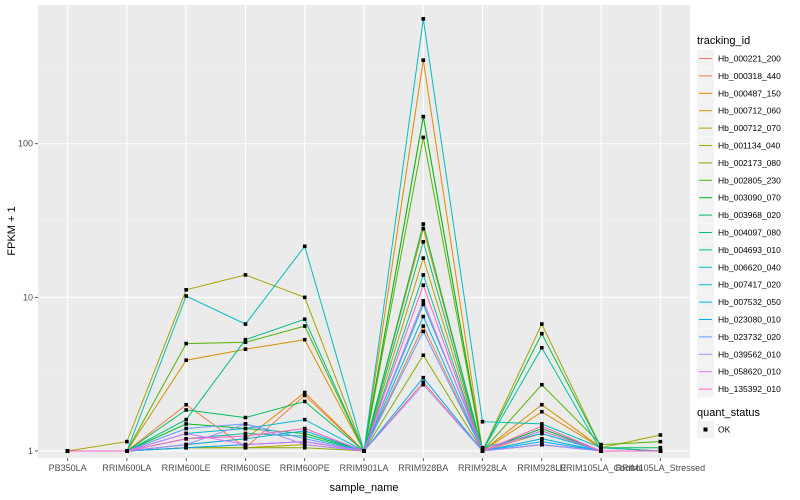  What do you see at coordinates (749, 372) in the screenshot?
I see `legend-label: Hb_058620_010` at bounding box center [749, 372].